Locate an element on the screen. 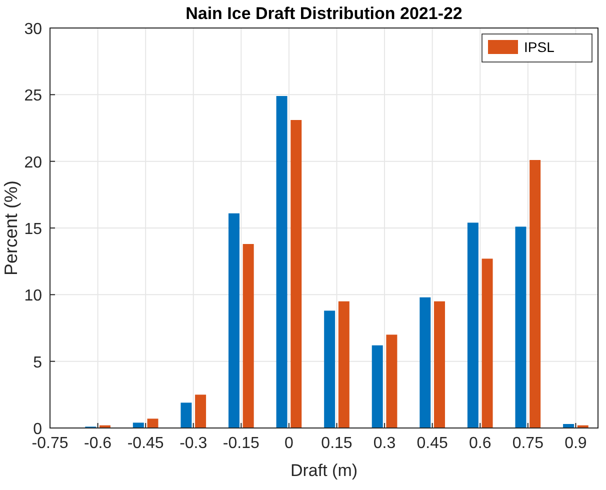  y-axis-title: Percent (%) is located at coordinates (11, 228).